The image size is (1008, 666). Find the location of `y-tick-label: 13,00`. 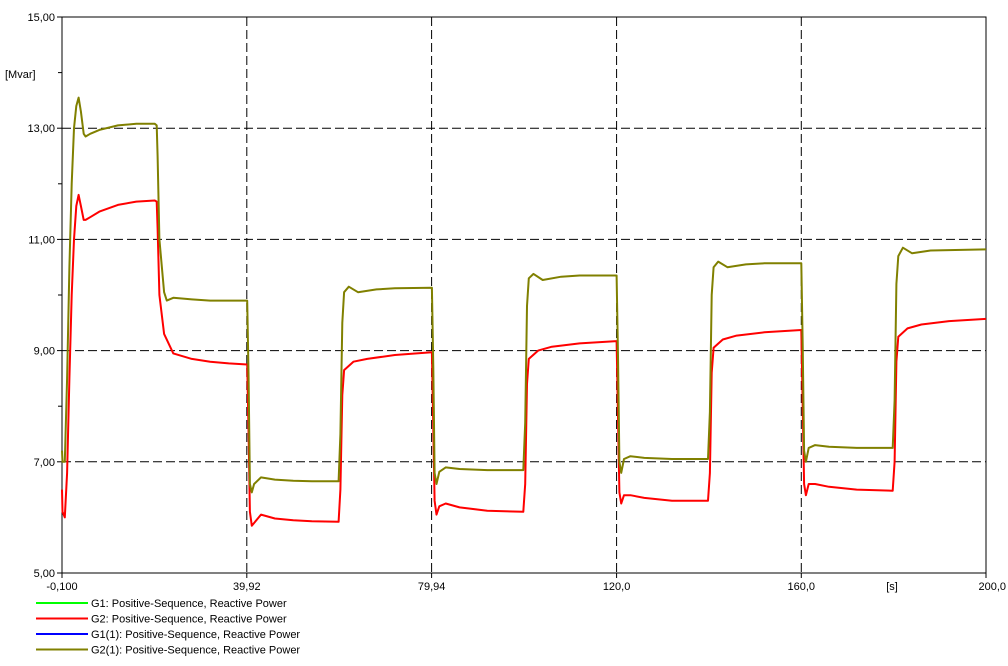

y-tick-label: 13,00 is located at coordinates (41, 129).